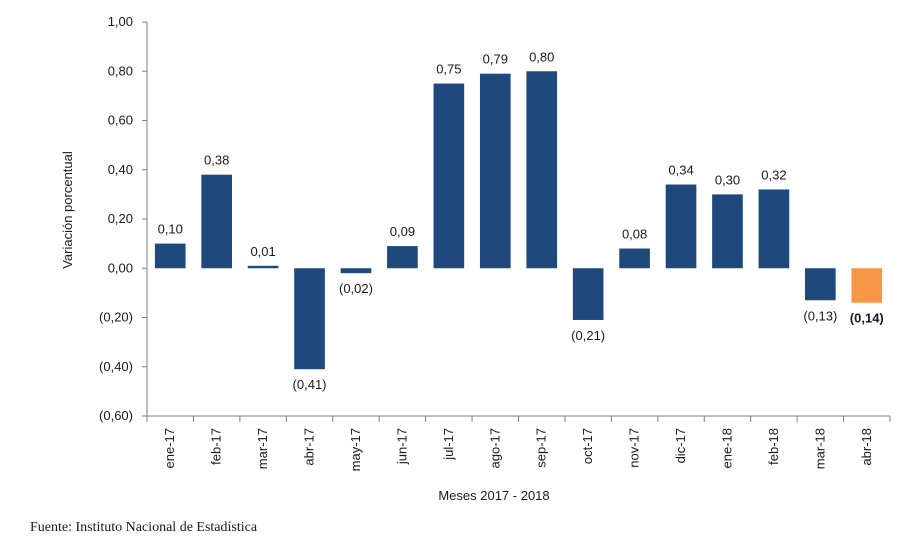  I want to click on x-tick-label: sep-17, so click(541, 448).